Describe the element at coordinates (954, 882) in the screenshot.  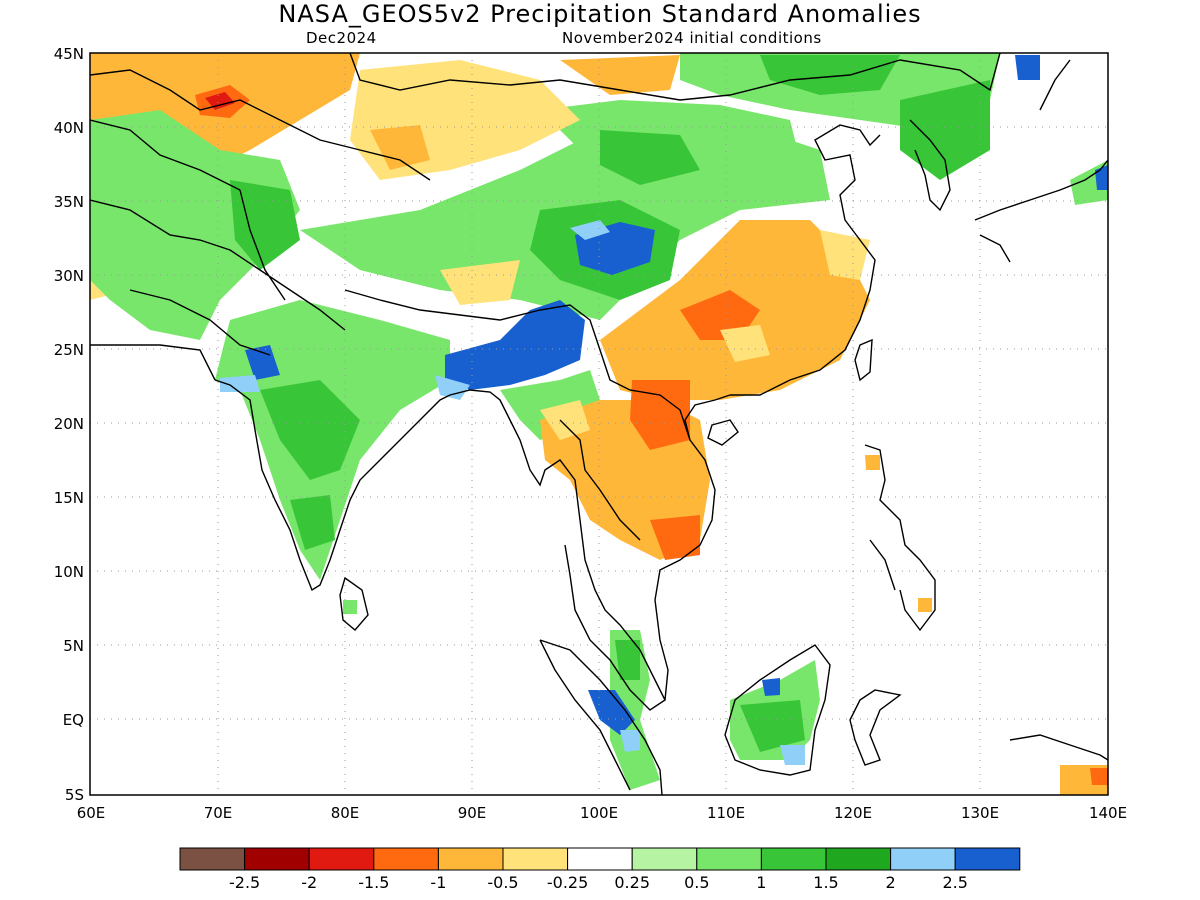
I see `colorbar-label: 2.5` at that location.